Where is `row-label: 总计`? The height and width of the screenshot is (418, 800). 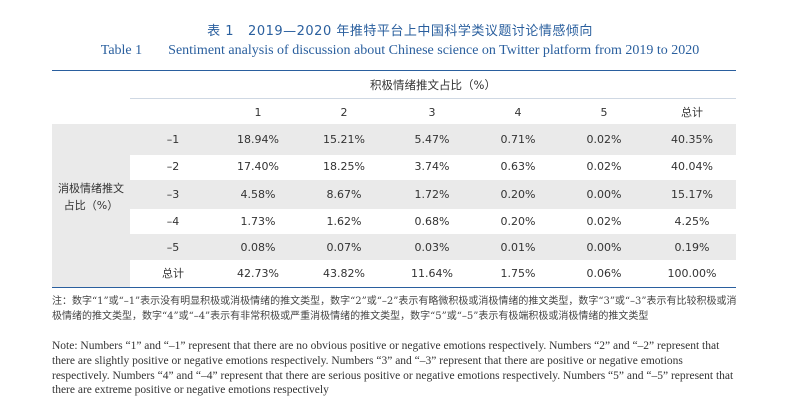
row-label: 总计 is located at coordinates (173, 273).